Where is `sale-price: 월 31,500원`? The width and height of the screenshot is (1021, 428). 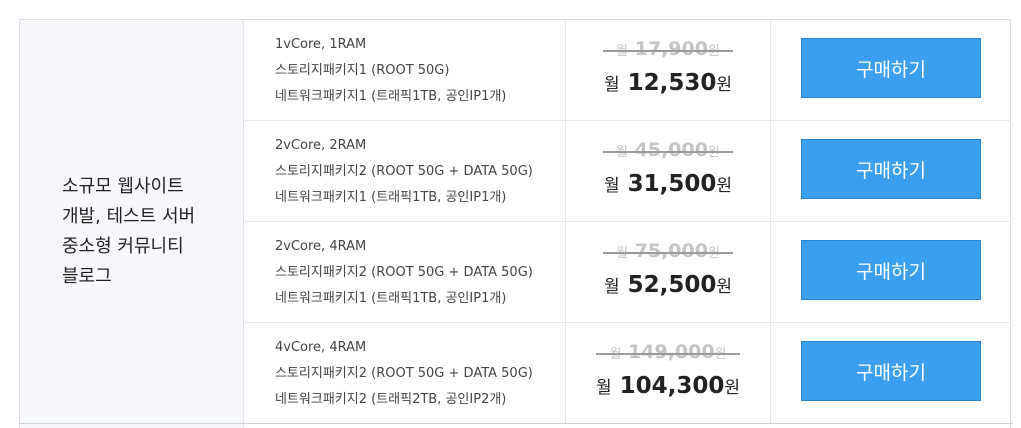
sale-price: 월 31,500원 is located at coordinates (668, 184).